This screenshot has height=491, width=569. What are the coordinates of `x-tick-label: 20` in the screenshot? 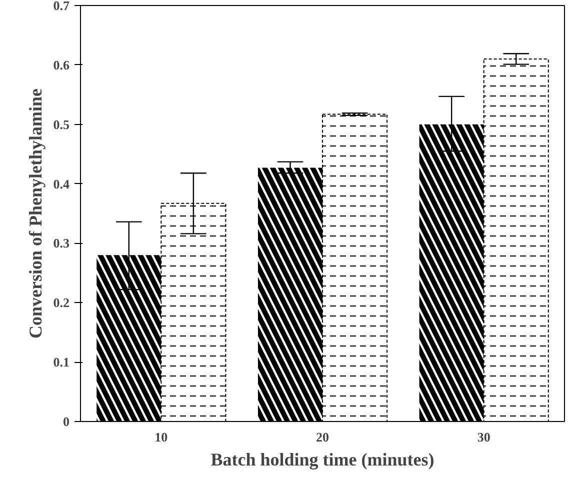 It's located at (322, 437).